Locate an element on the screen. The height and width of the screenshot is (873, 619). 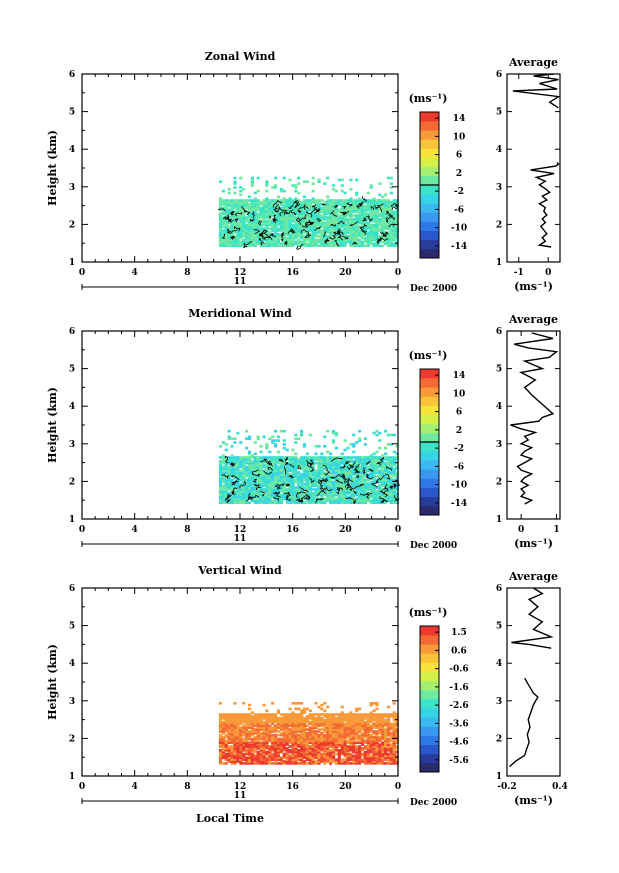
x-tick-label: 16 is located at coordinates (292, 273).